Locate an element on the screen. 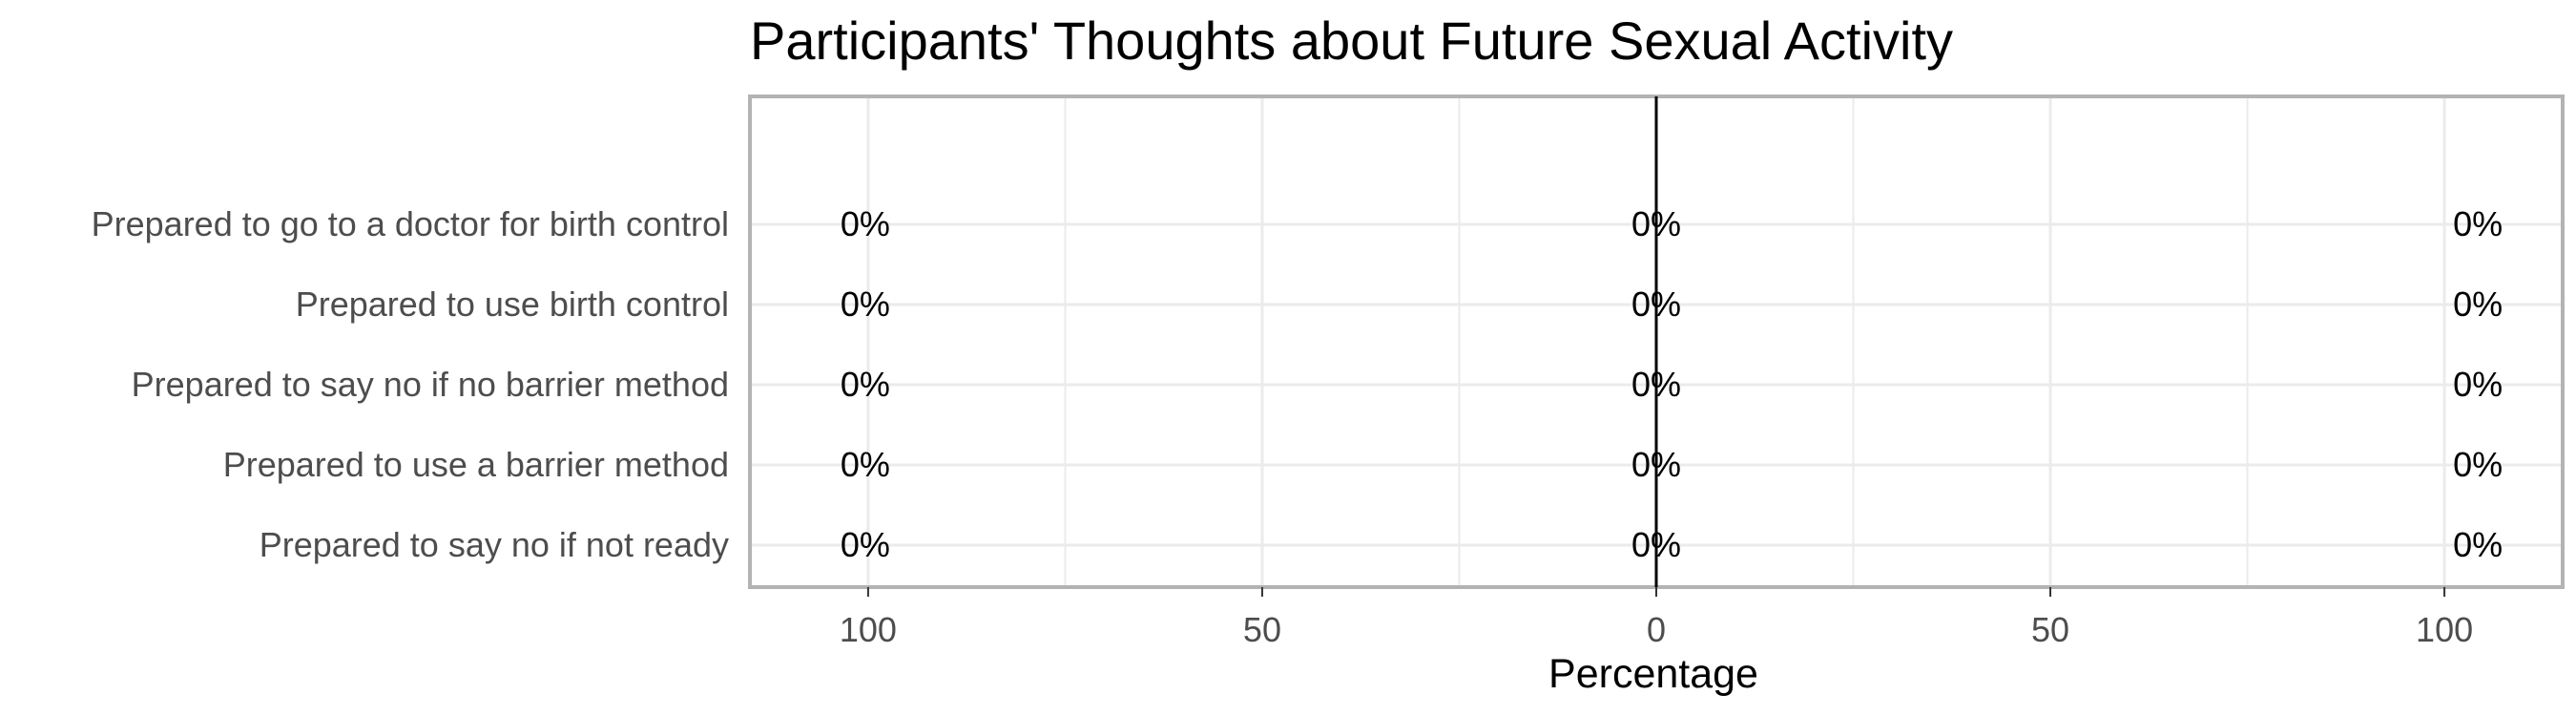 This screenshot has height=716, width=2576. category-label: Prepared to say no if no barrier method is located at coordinates (430, 384).